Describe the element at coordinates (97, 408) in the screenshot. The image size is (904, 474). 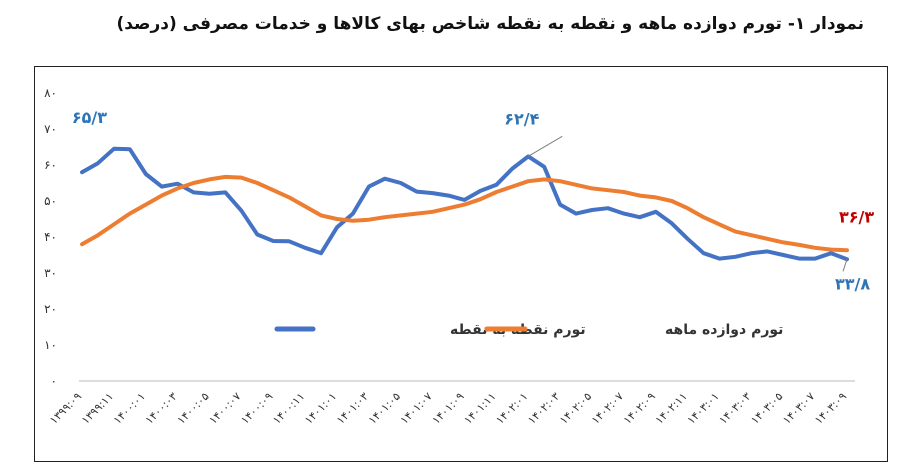
I see `x-tick-label: ۱۳۹۹:۱۱` at that location.